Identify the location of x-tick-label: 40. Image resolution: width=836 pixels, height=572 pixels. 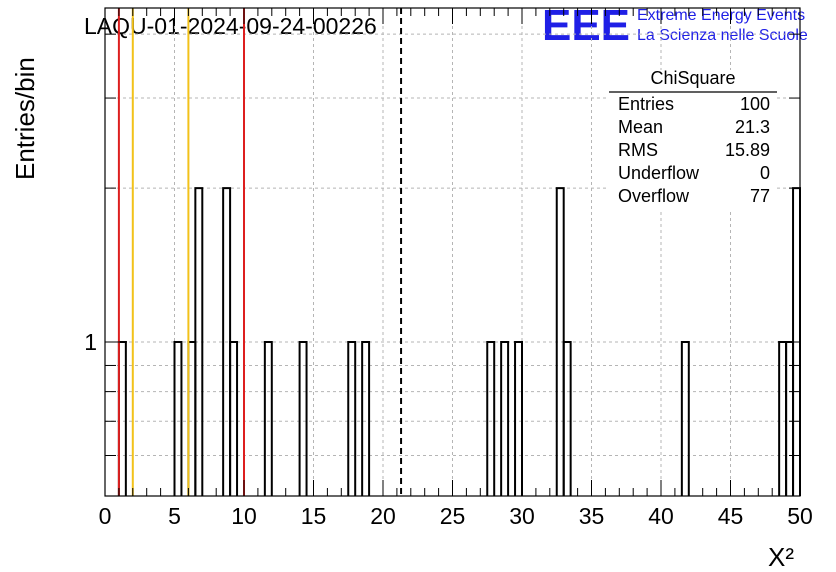
(661, 516).